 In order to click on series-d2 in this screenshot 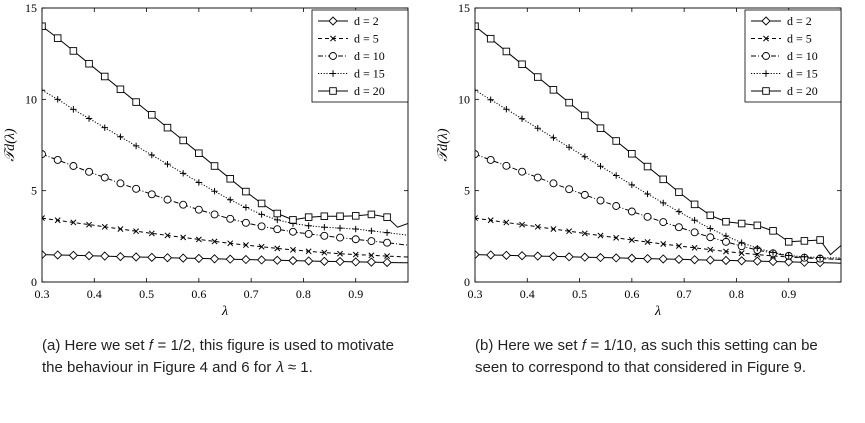, I will do `click(225, 258)`.